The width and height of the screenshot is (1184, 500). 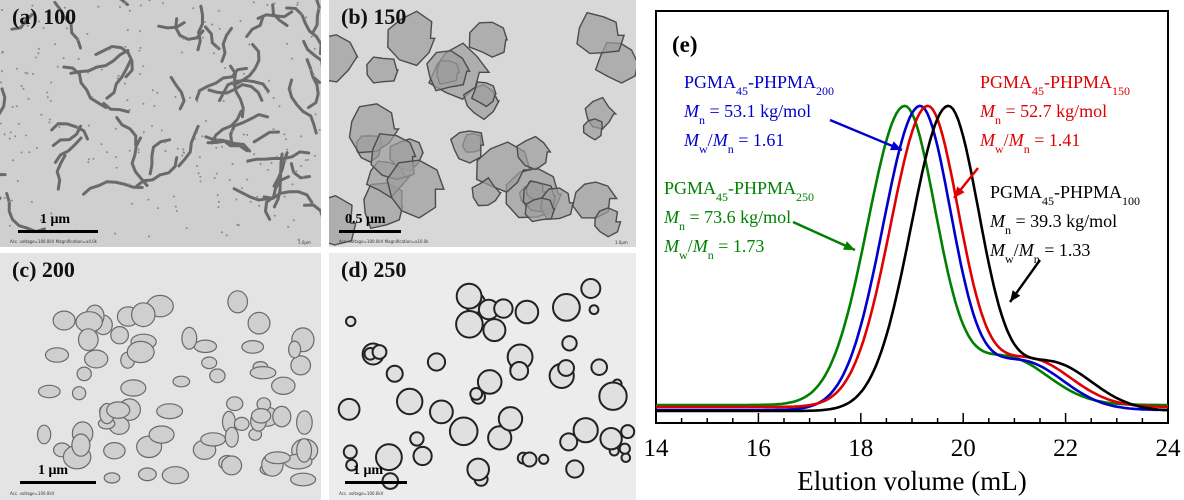 I want to click on mn-label: Mn = 53.1 kg/mol, so click(x=747, y=114).